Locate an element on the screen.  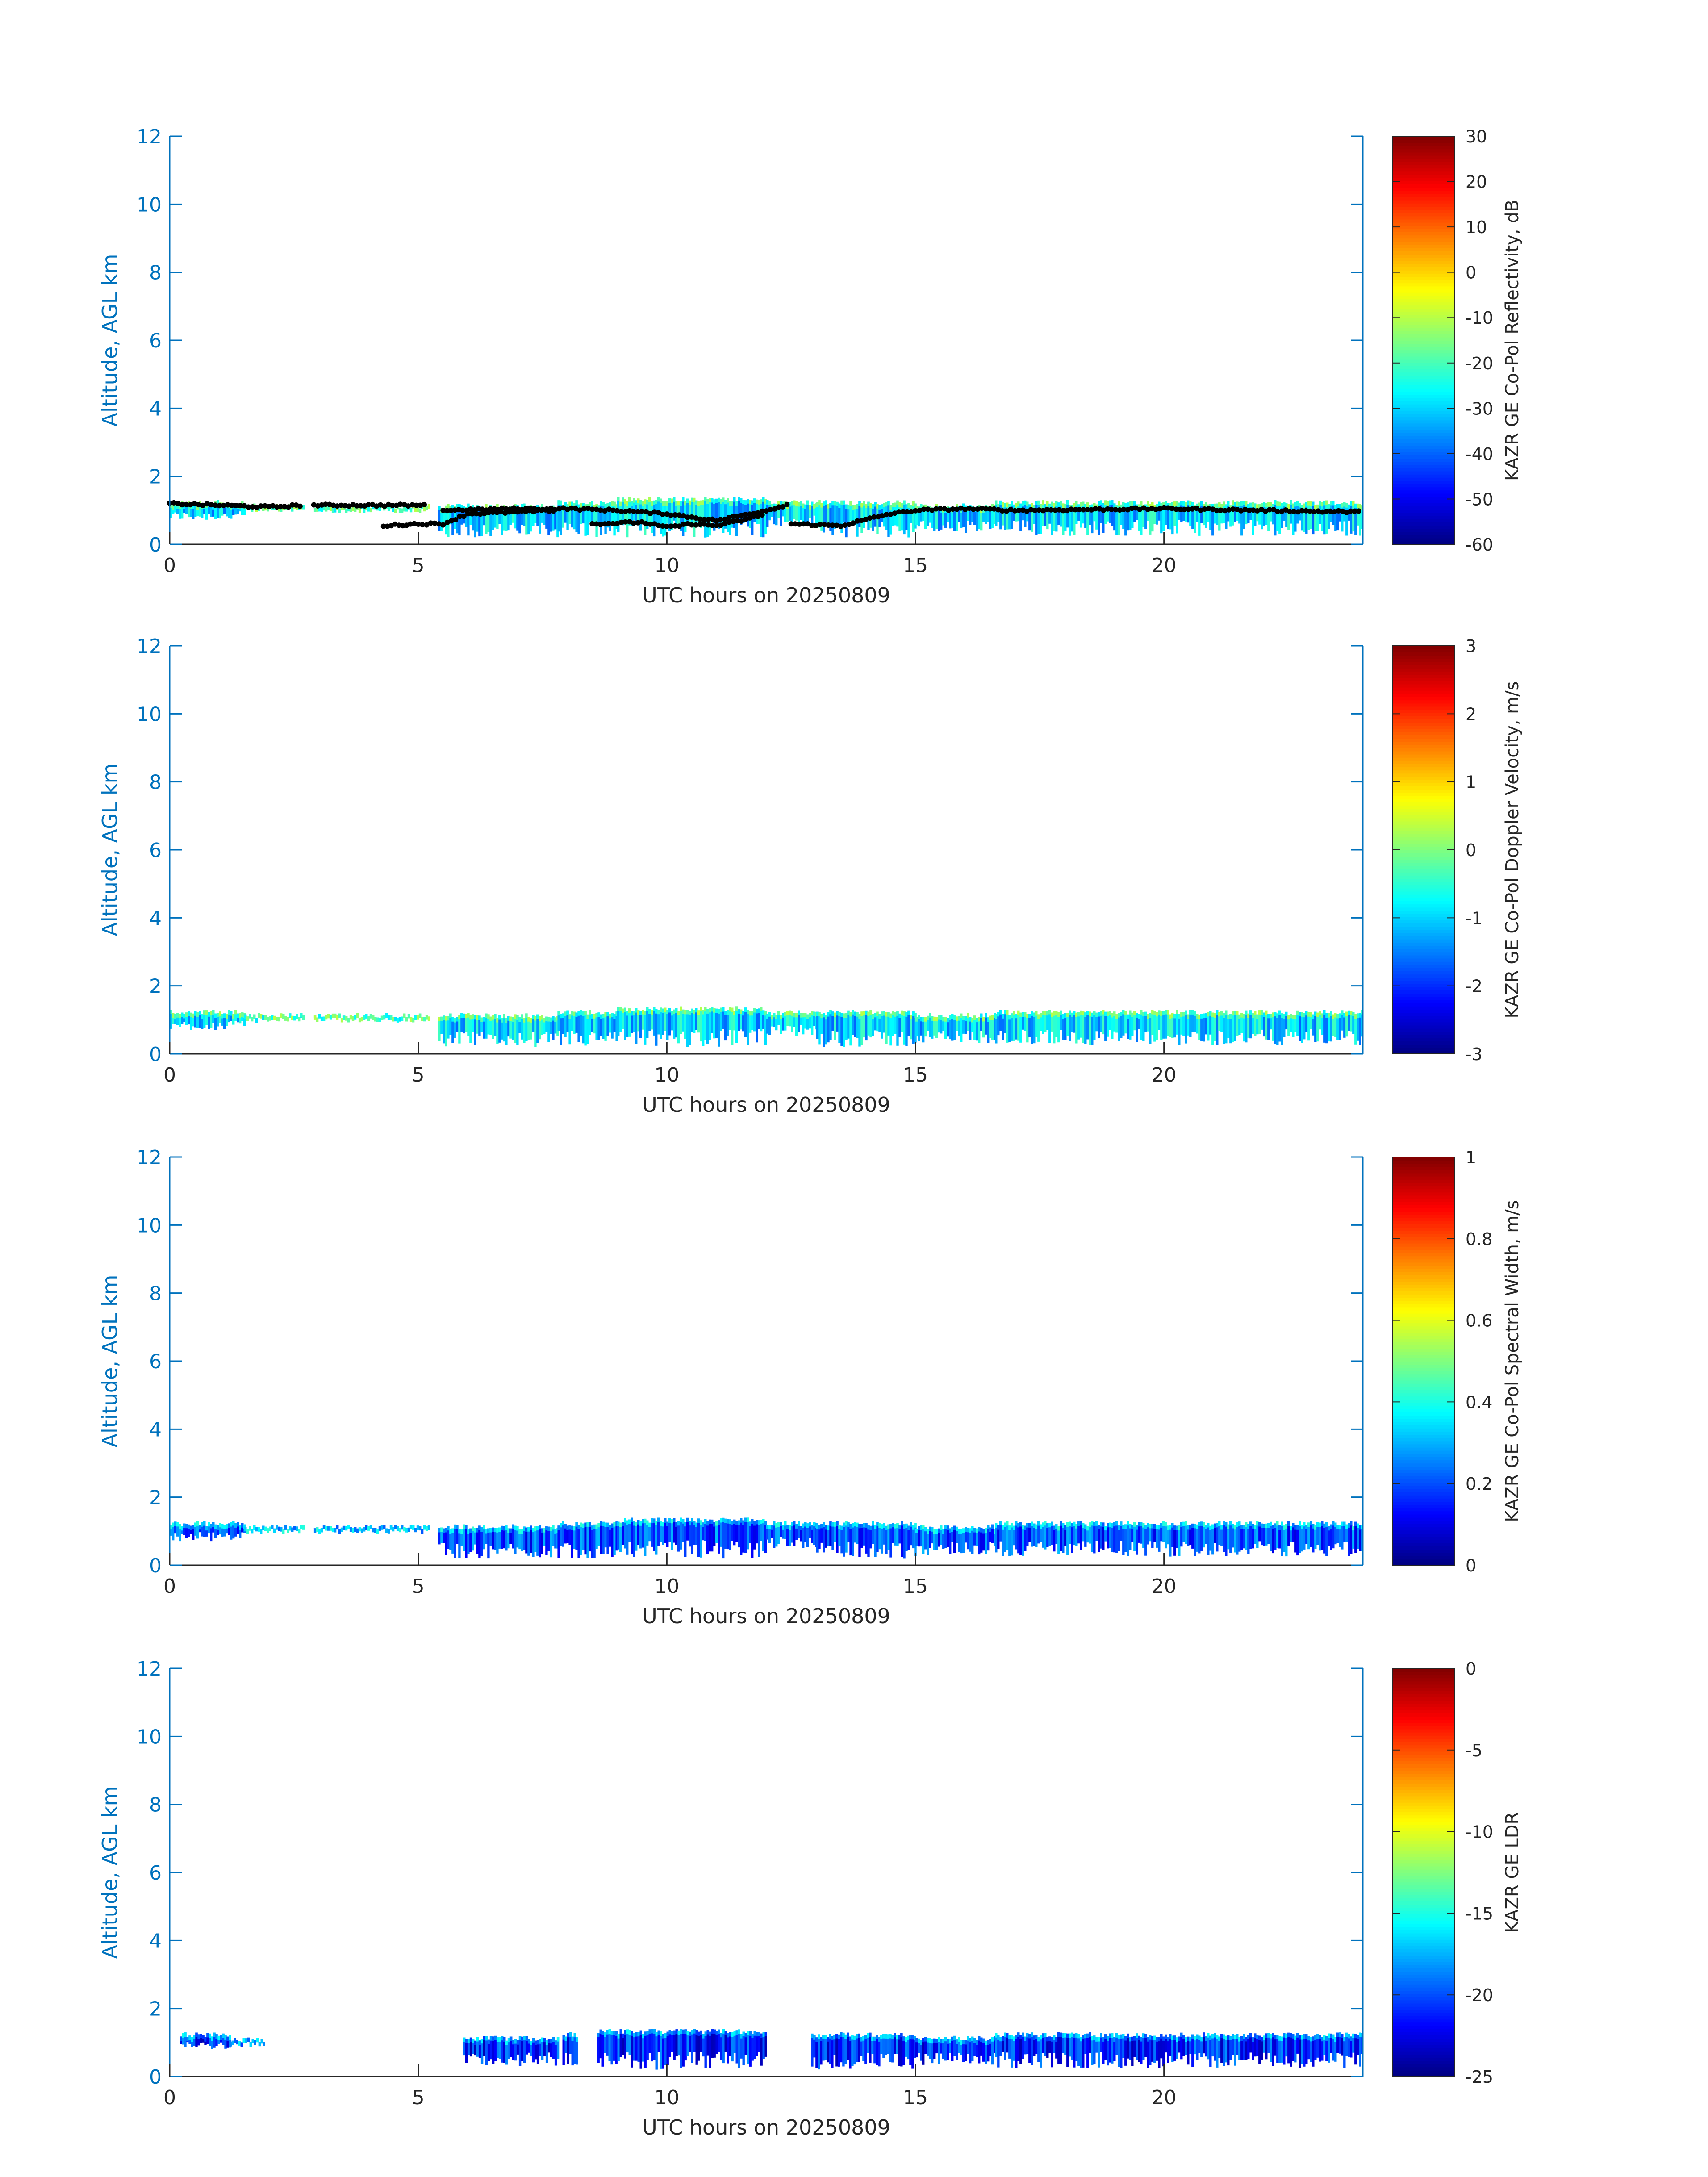
y-tick-label: 6 is located at coordinates (155, 850).